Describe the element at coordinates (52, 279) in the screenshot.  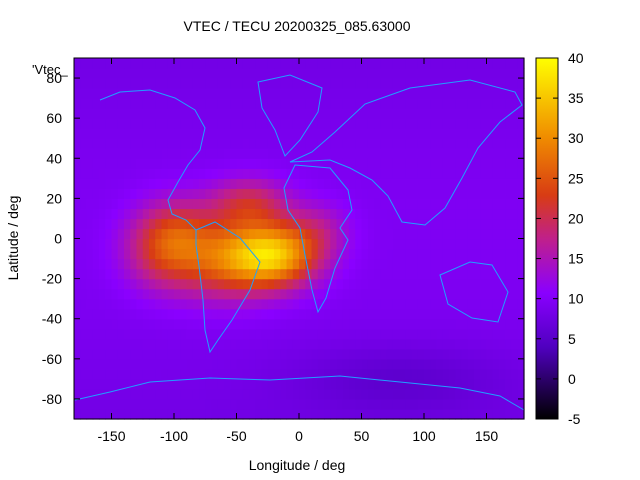
I see `y-tick-label: -20` at that location.